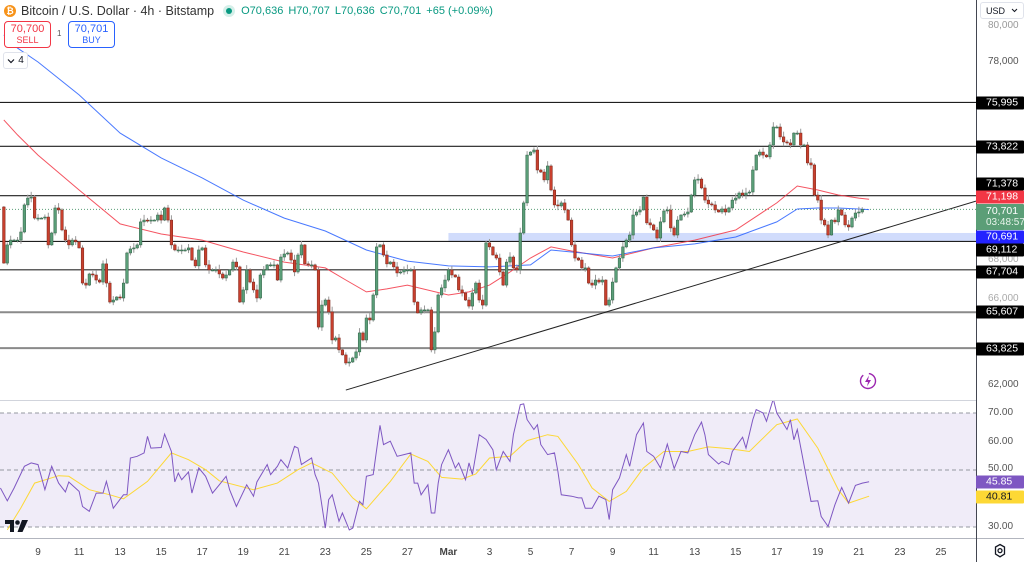 This screenshot has width=1024, height=562. I want to click on lightning-icon, so click(868, 381).